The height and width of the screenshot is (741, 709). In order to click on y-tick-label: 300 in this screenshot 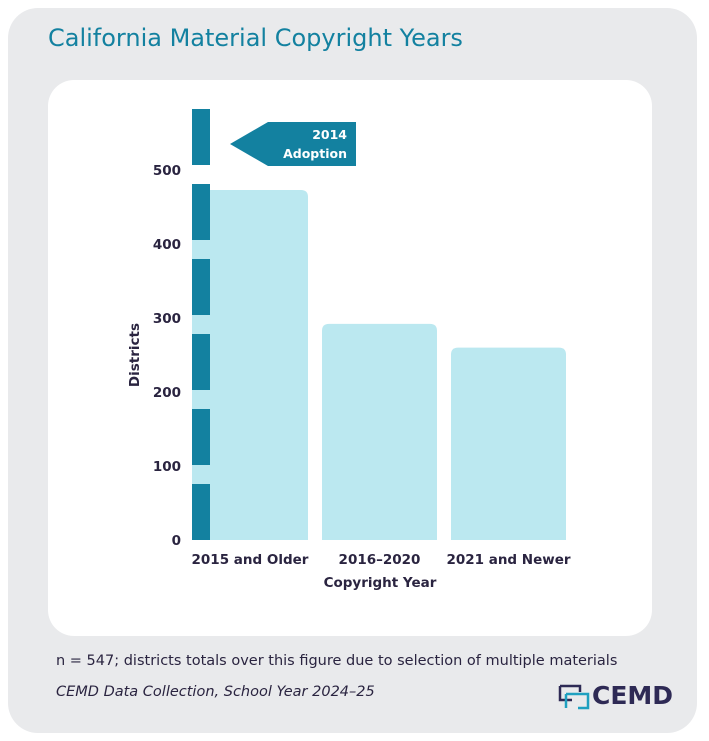, I will do `click(167, 319)`.